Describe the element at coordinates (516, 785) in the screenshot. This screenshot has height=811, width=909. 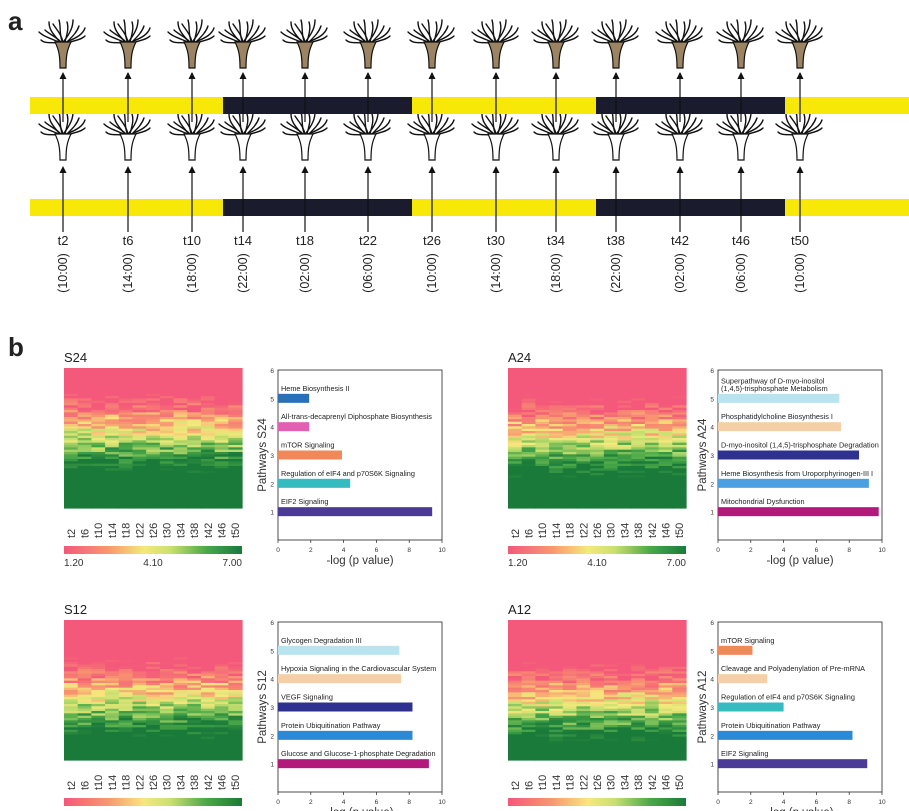
I see `heatmap-column-label: t2` at that location.